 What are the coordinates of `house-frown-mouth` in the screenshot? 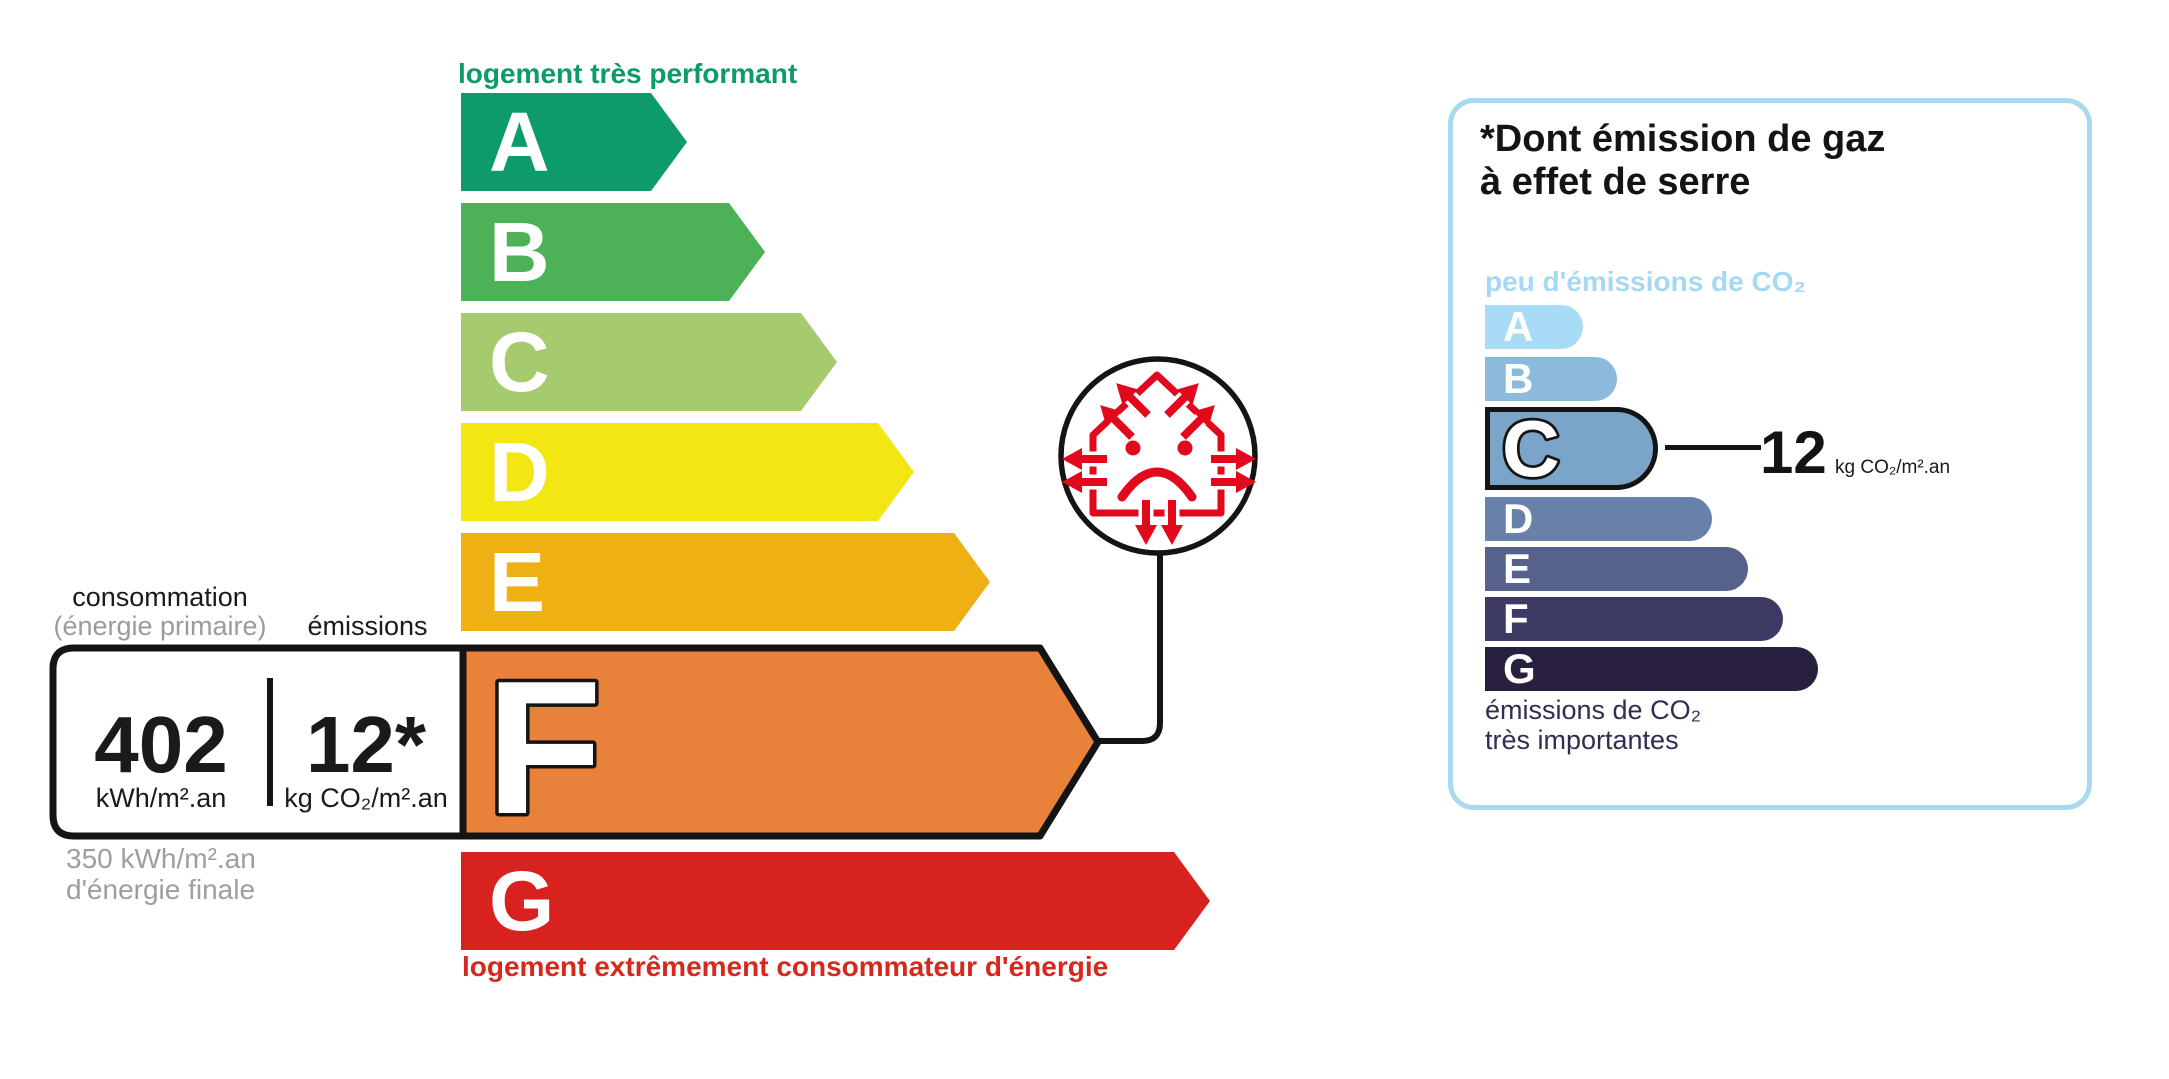 It's located at (1157, 484).